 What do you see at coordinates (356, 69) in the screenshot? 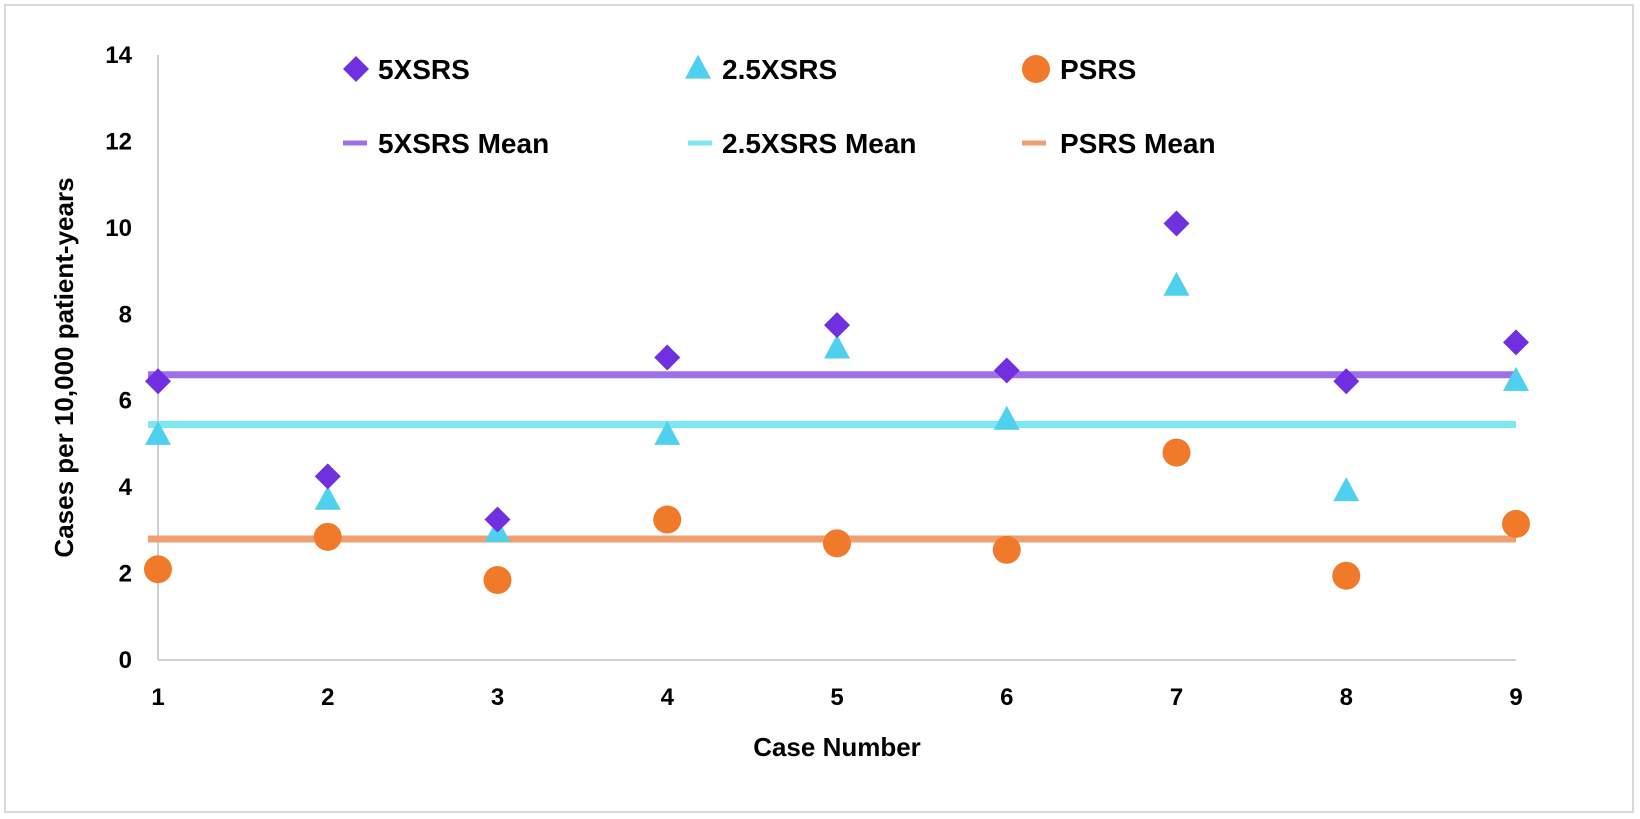
I see `legend-marker-5xsrs` at bounding box center [356, 69].